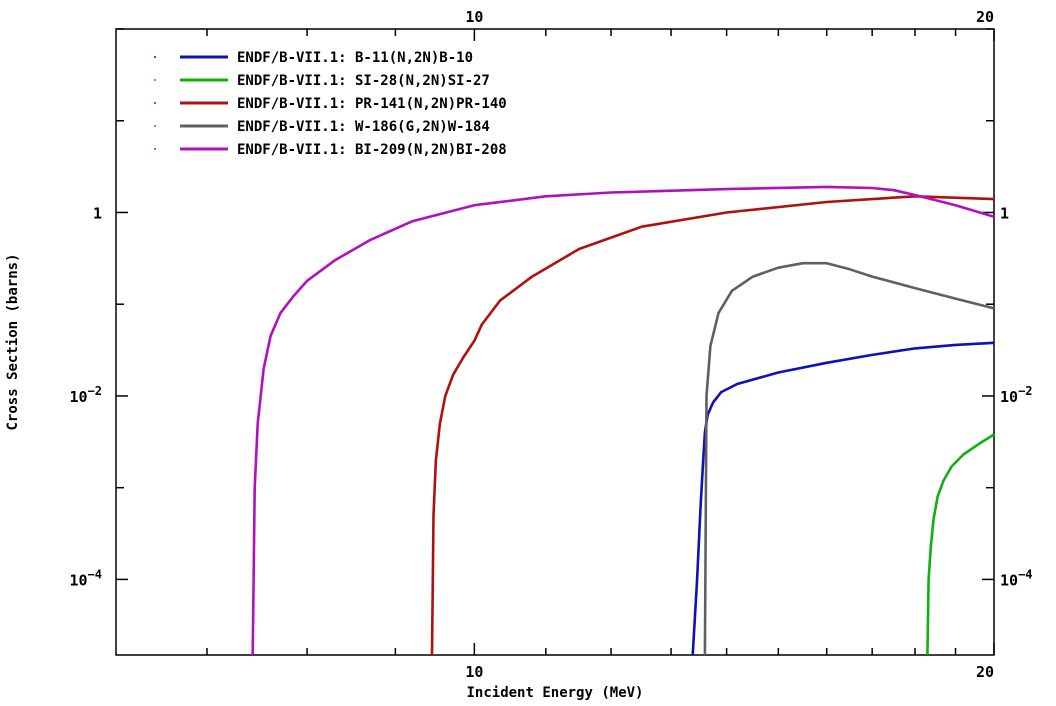  I want to click on y-tick-label-right: 1, so click(1004, 213).